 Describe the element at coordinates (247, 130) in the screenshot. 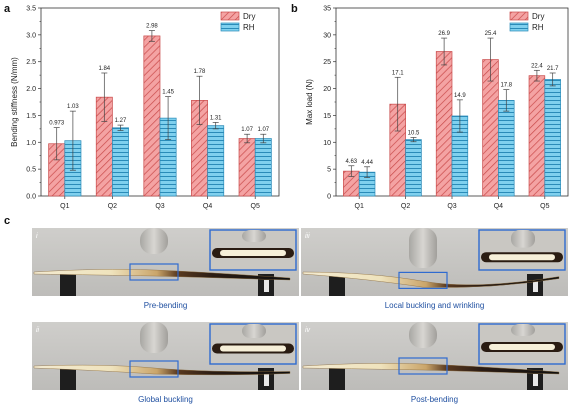

I see `data-label: 1.07` at that location.